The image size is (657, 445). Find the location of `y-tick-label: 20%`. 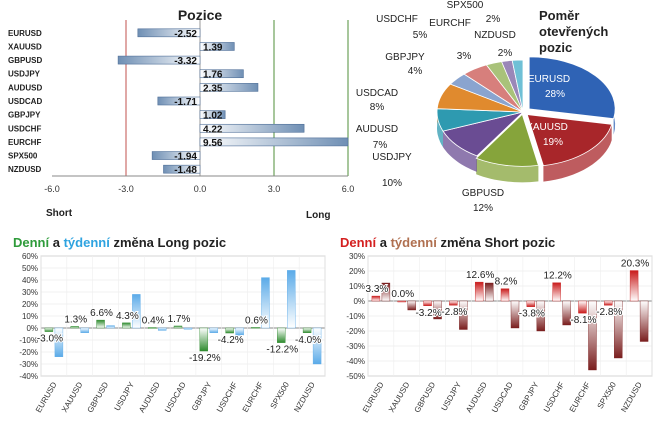

y-tick-label: 20% is located at coordinates (357, 271).